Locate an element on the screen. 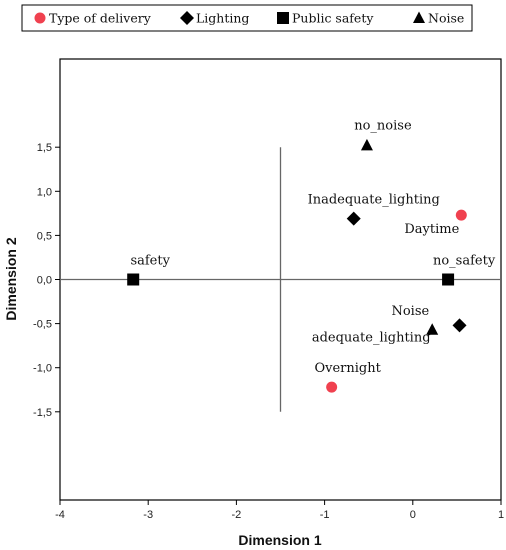 This screenshot has height=550, width=506. point-label-noise: Noise is located at coordinates (410, 311).